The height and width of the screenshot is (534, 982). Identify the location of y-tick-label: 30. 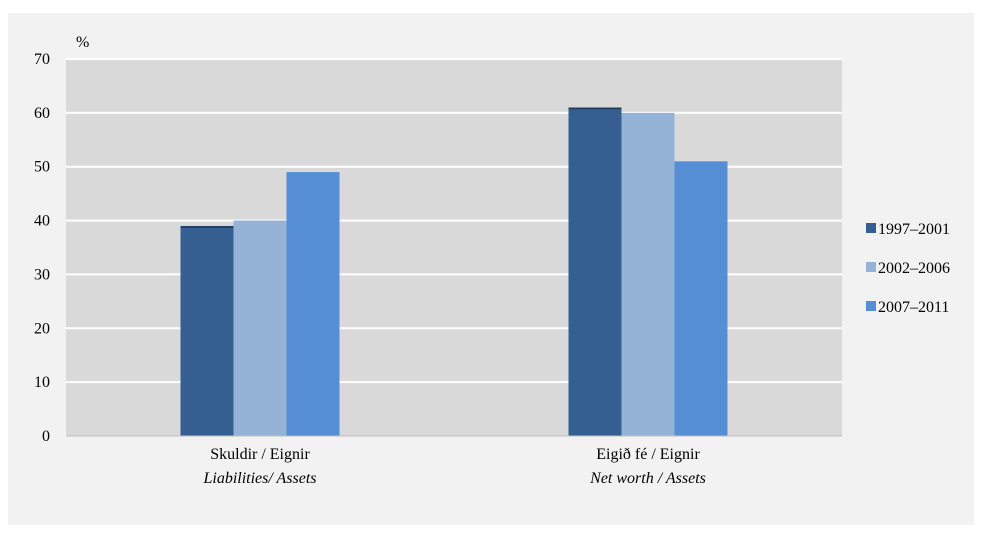
(42, 274).